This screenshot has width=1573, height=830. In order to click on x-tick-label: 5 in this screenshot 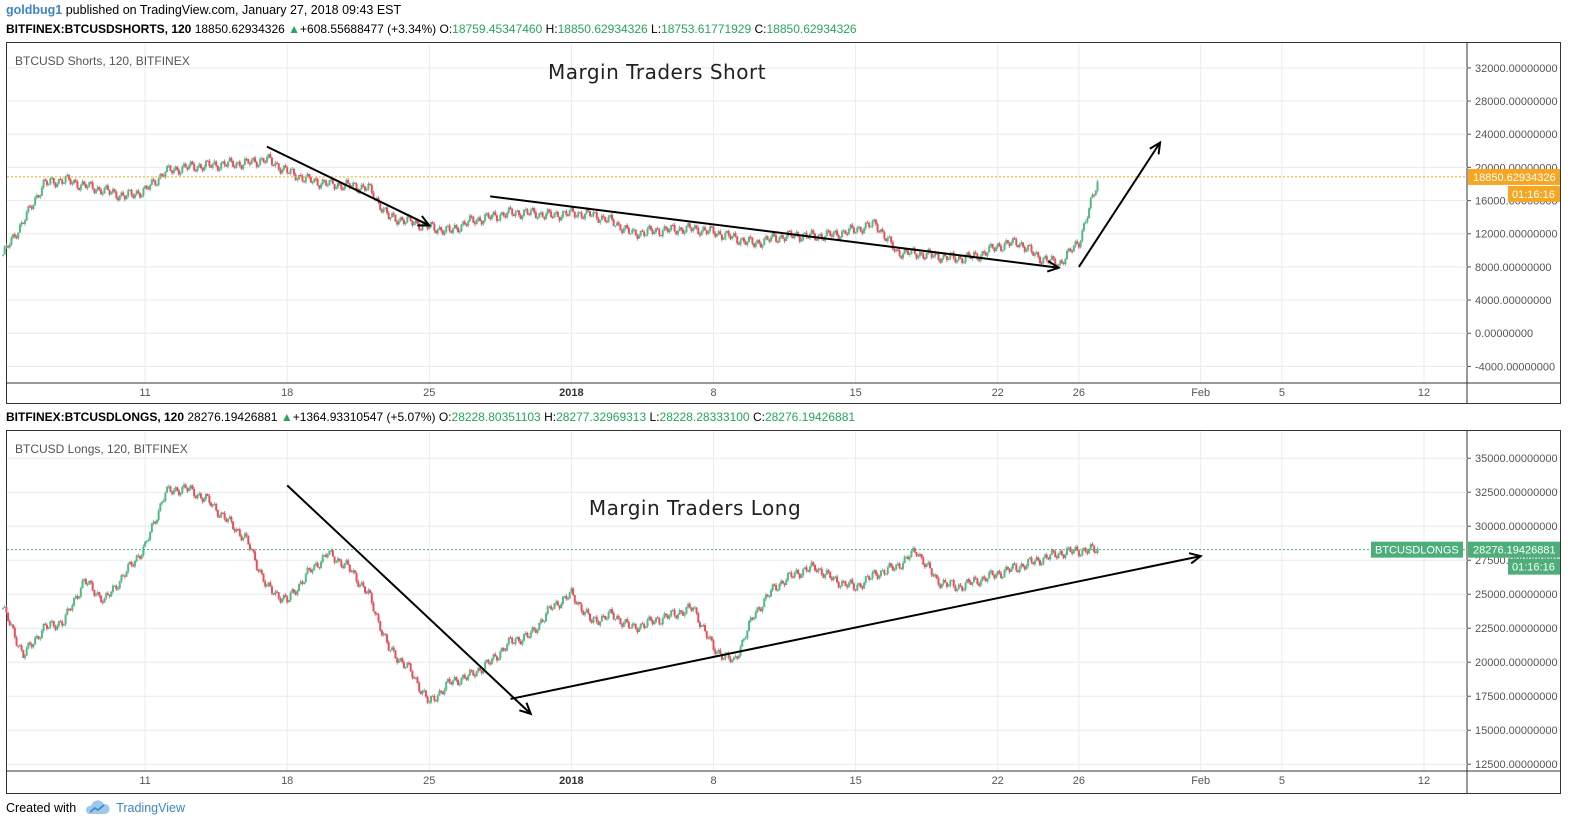, I will do `click(1282, 781)`.